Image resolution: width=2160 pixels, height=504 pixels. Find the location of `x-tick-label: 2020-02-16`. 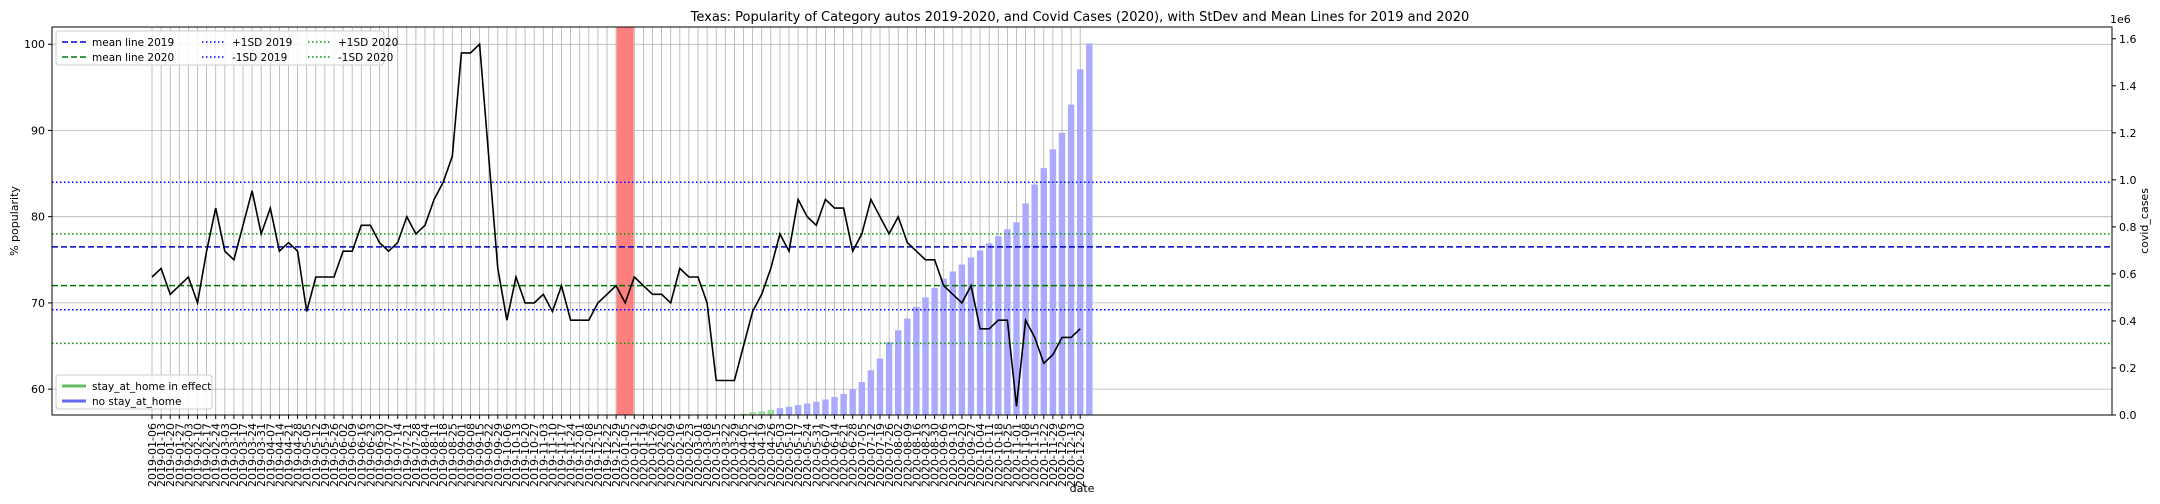

x-tick-label: 2020-02-16 is located at coordinates (680, 455).